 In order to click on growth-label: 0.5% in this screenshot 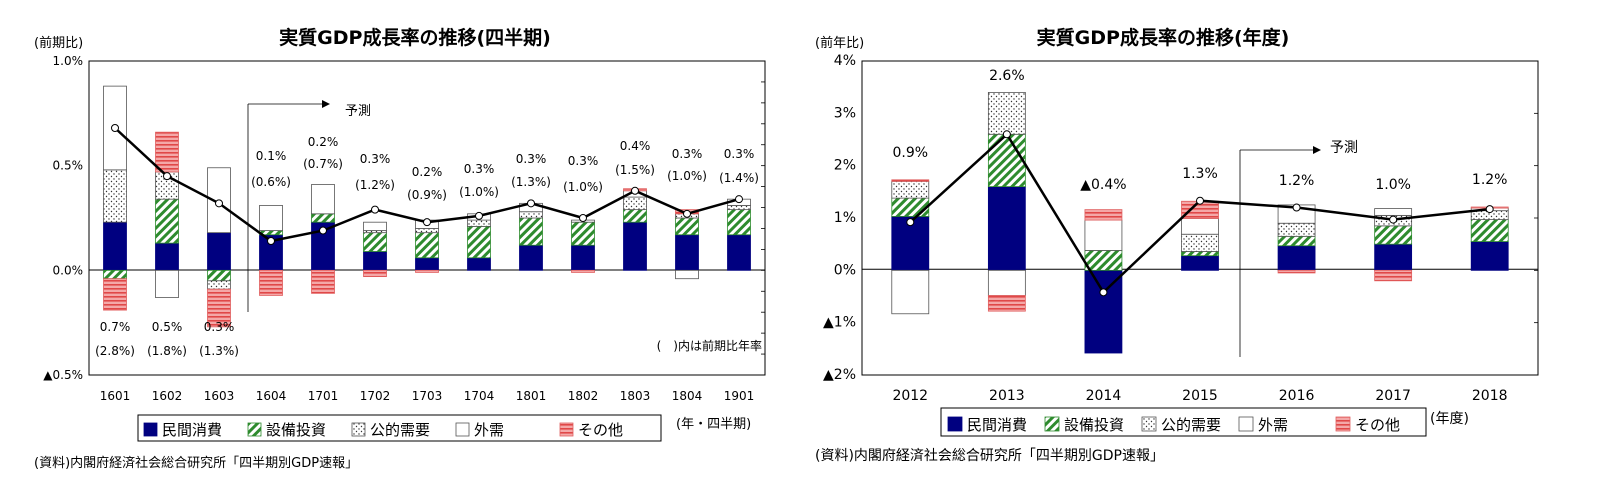, I will do `click(167, 327)`.